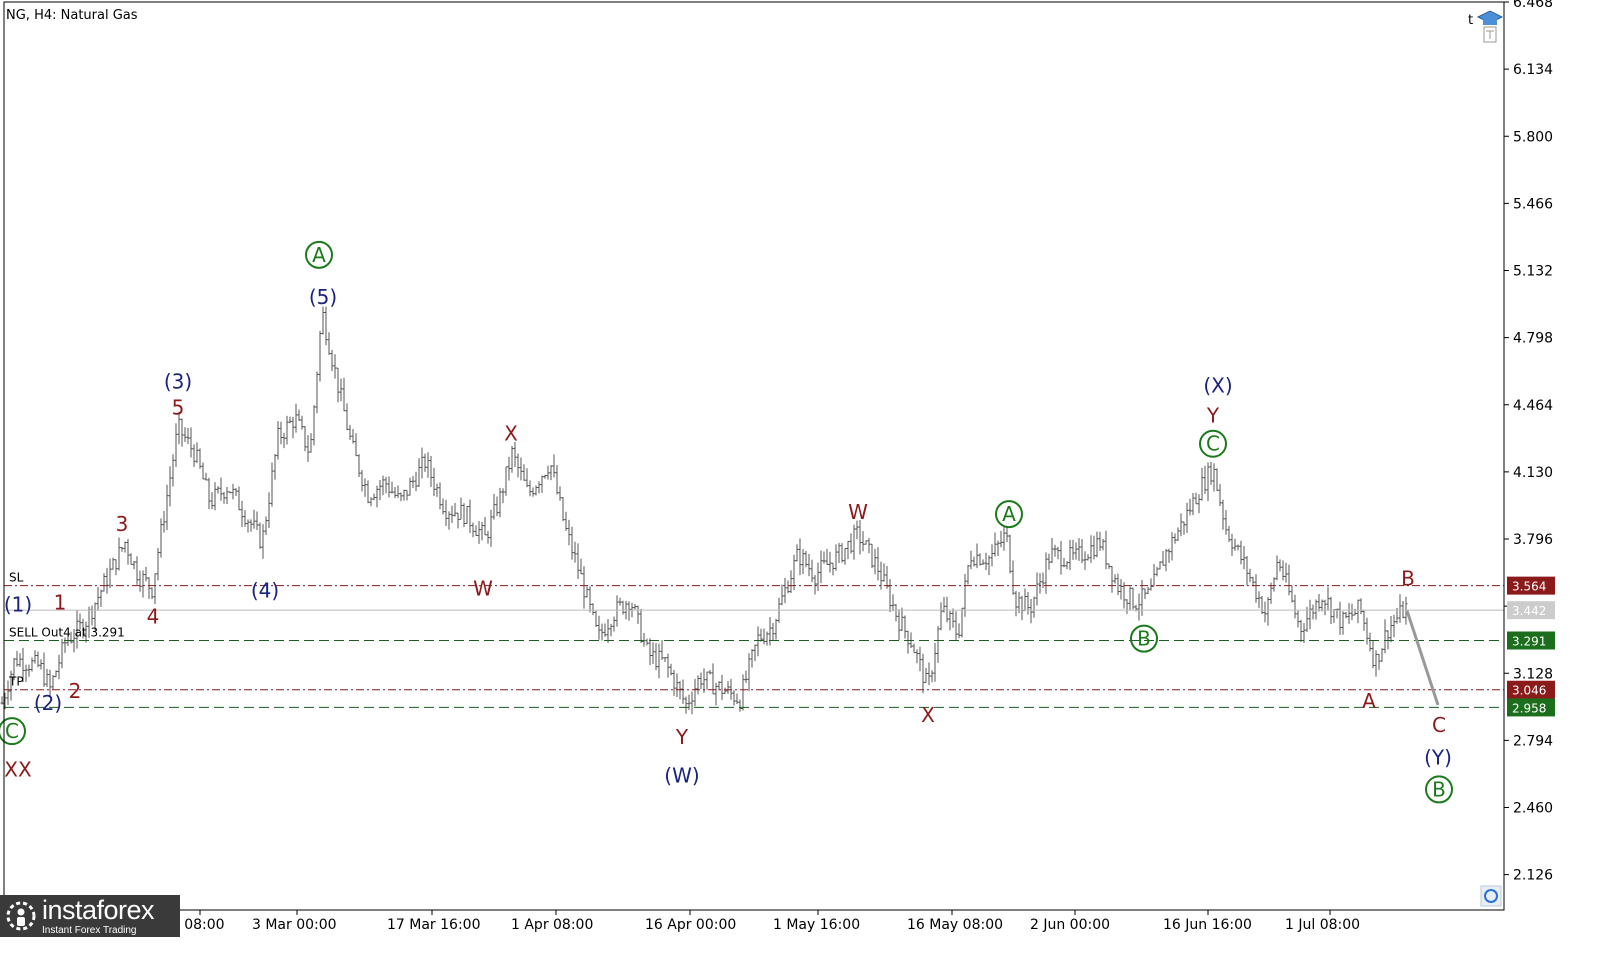 This screenshot has height=957, width=1600. Describe the element at coordinates (433, 925) in the screenshot. I see `x-tick-label: 17 Mar 16:00` at that location.